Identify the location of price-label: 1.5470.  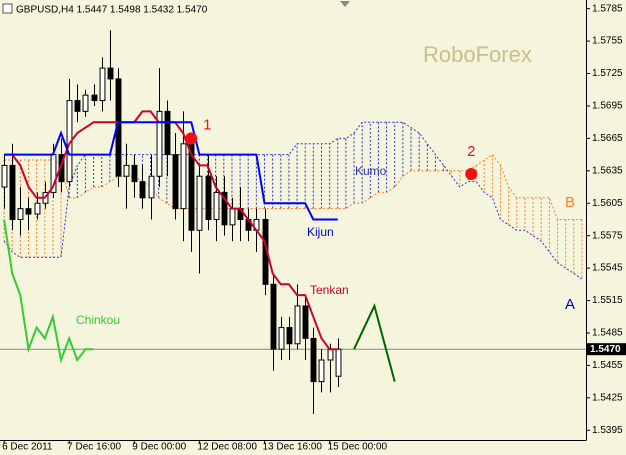
(605, 349).